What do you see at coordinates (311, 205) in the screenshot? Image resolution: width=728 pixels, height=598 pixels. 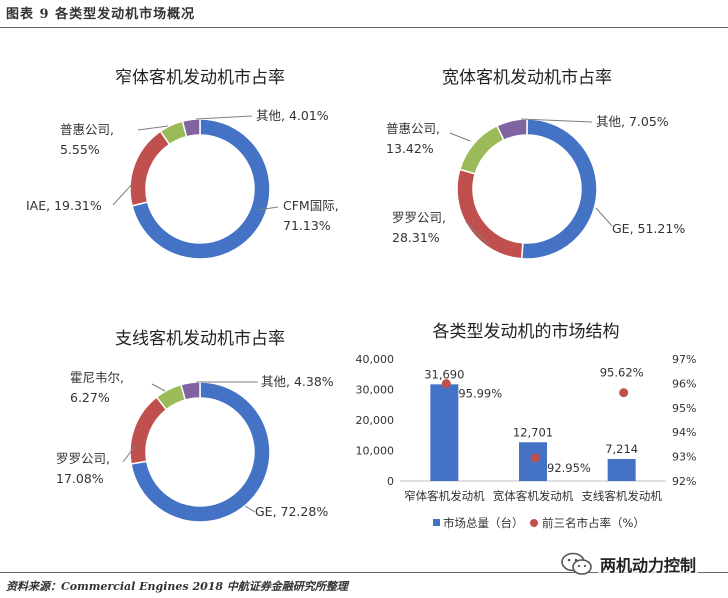 I see `slice-label: CFM国际,` at bounding box center [311, 205].